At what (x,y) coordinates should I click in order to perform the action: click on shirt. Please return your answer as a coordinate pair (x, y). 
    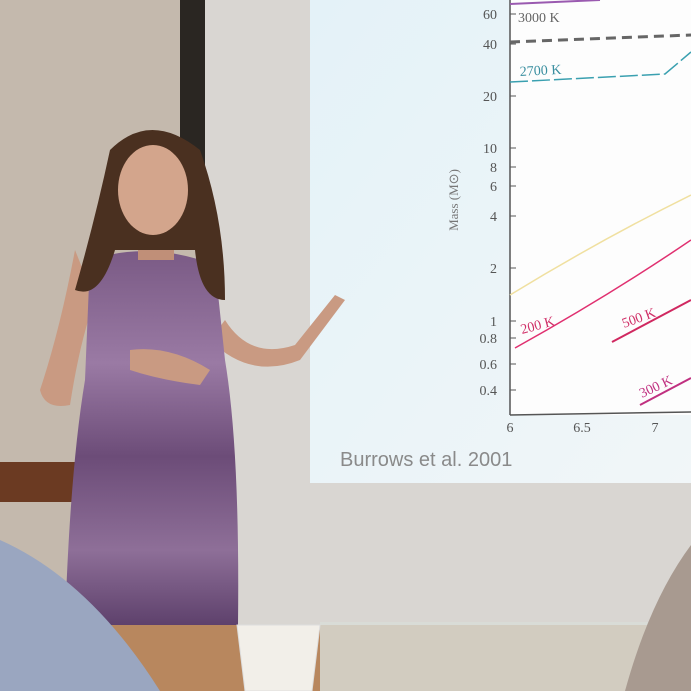
    Looking at the image, I should click on (80, 615).